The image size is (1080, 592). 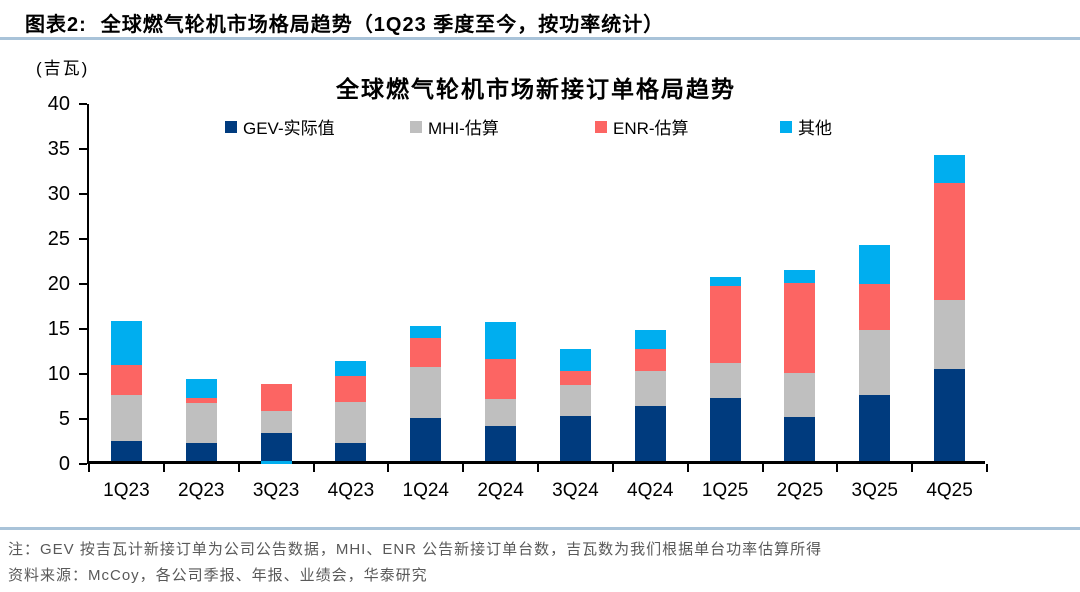 What do you see at coordinates (58, 194) in the screenshot?
I see `y-tick-label: 30` at bounding box center [58, 194].